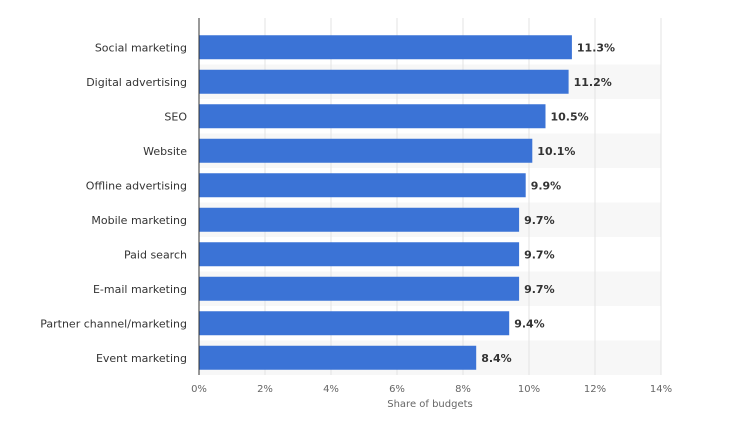 The image size is (732, 428). I want to click on value-label: 9.4%, so click(529, 323).